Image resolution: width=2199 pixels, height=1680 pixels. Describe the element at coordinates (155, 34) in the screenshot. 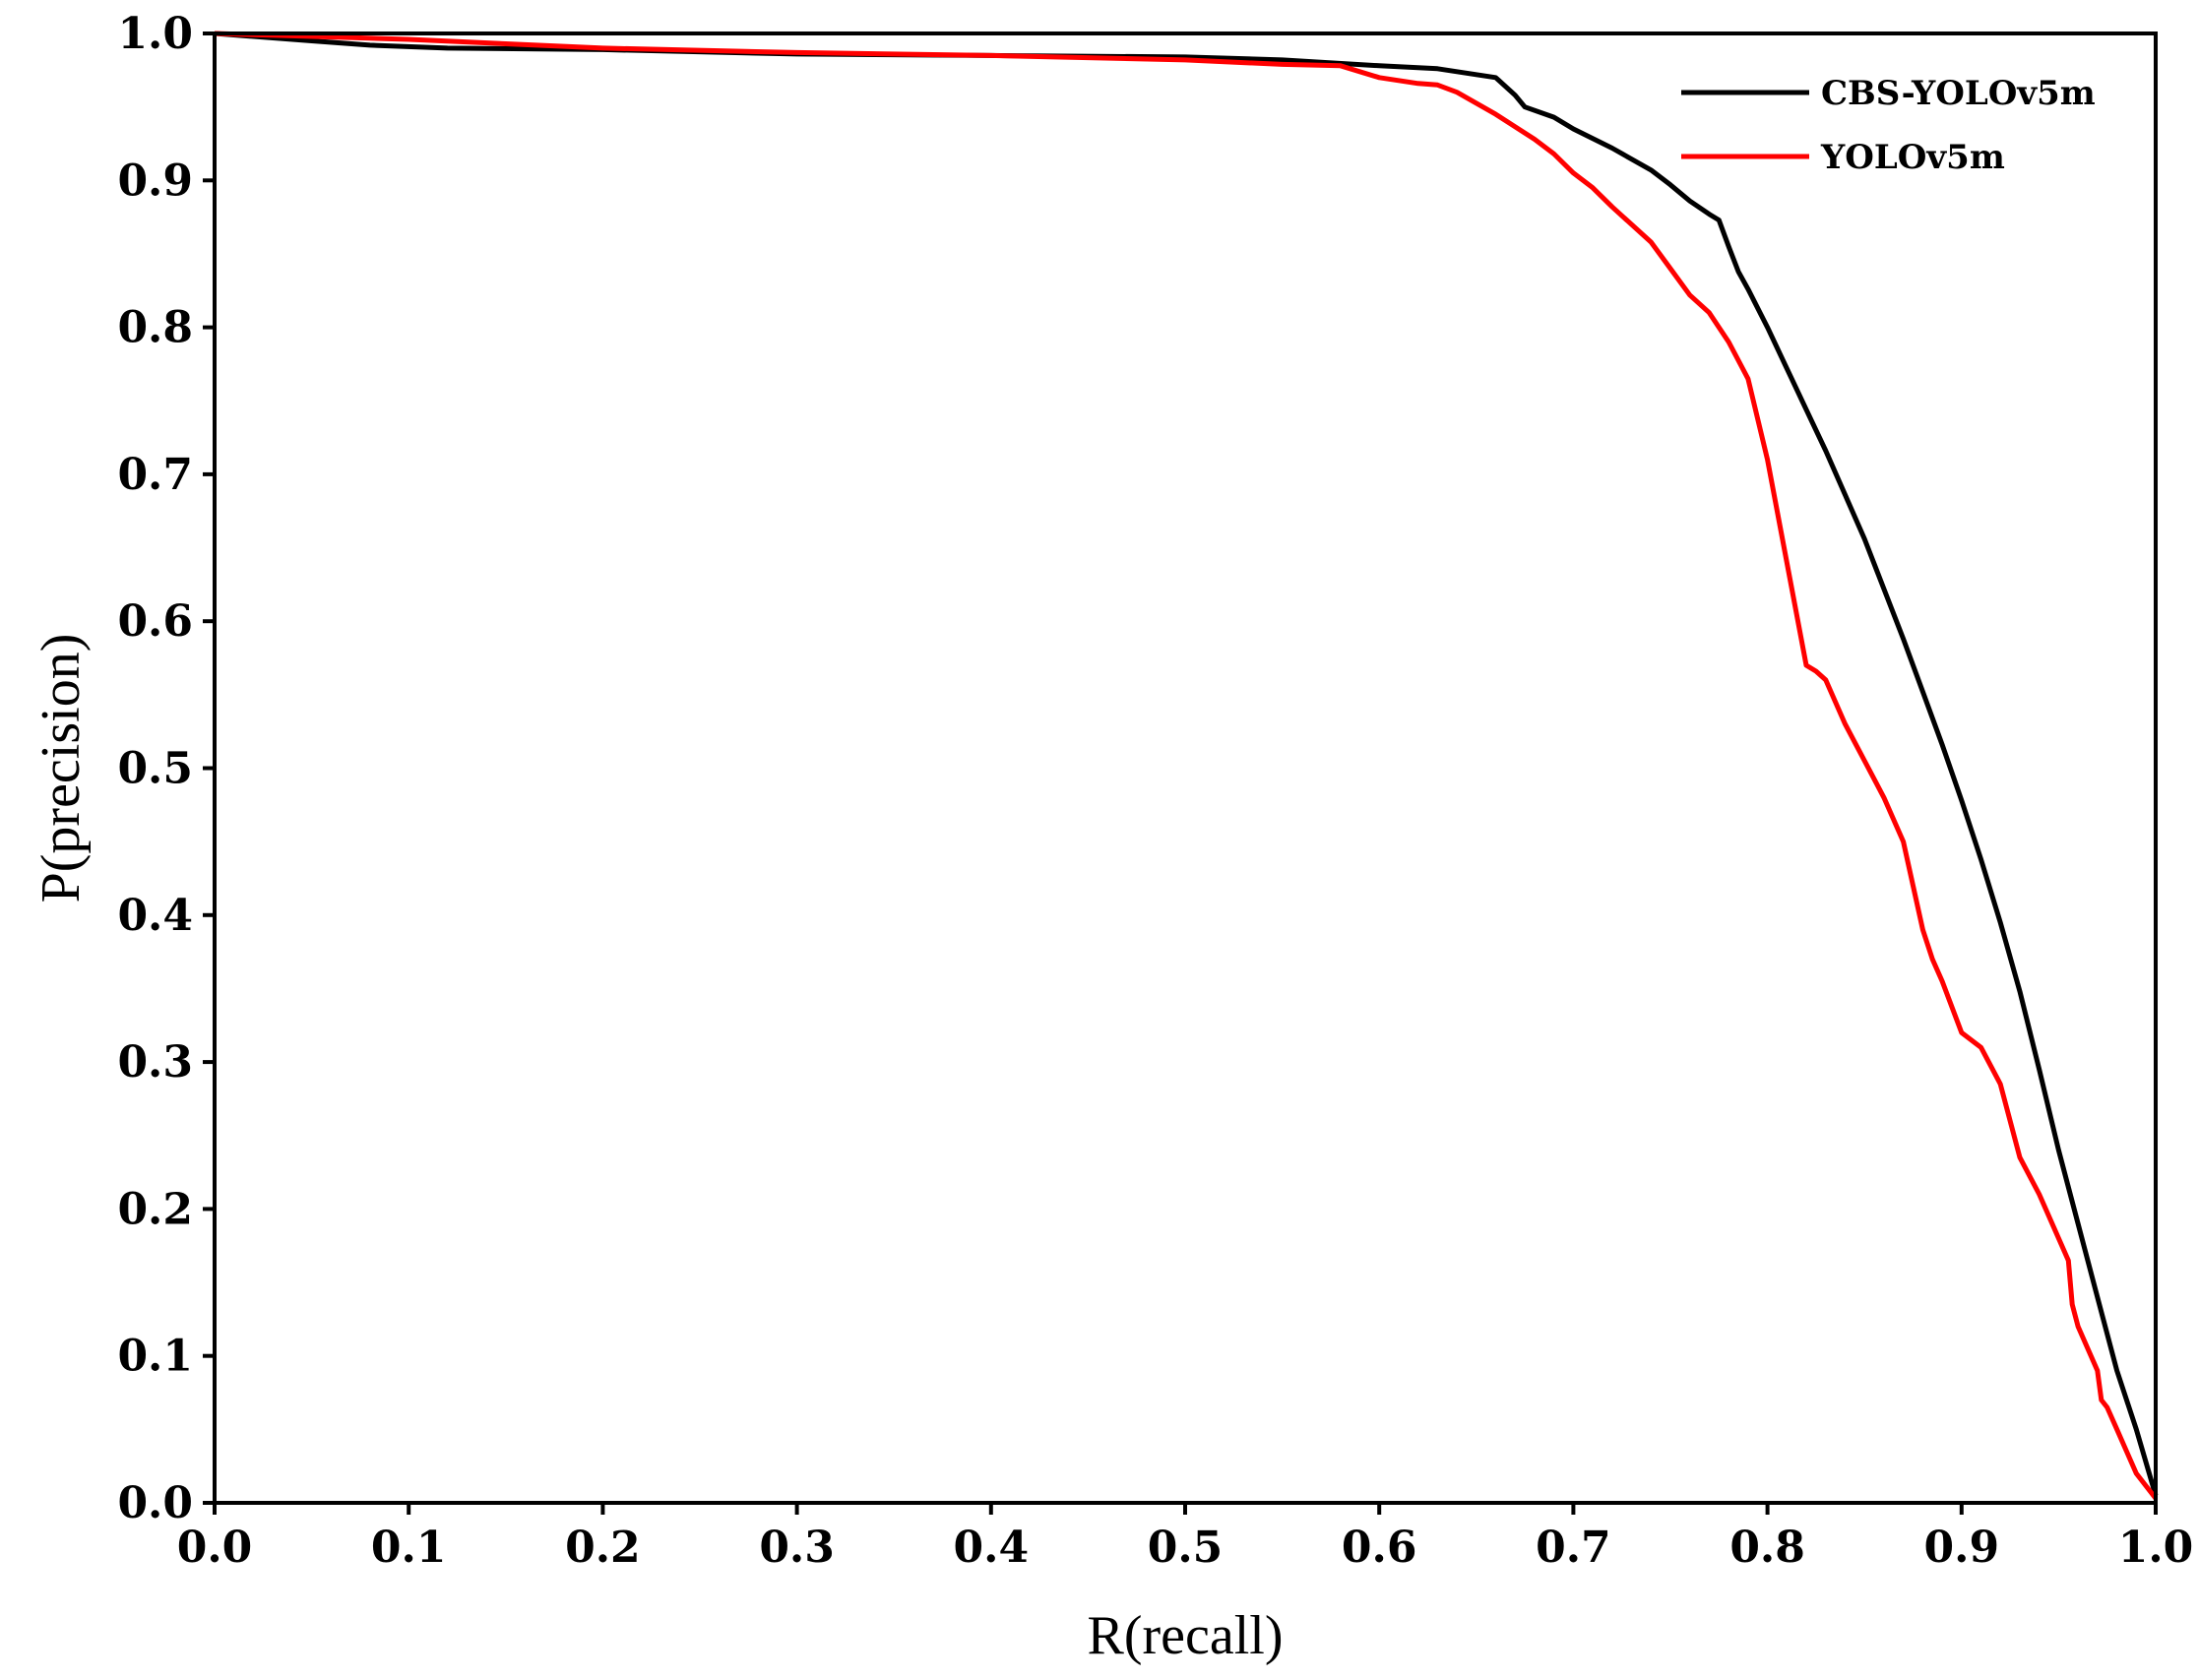

I see `y-tick-label: 1.0` at that location.